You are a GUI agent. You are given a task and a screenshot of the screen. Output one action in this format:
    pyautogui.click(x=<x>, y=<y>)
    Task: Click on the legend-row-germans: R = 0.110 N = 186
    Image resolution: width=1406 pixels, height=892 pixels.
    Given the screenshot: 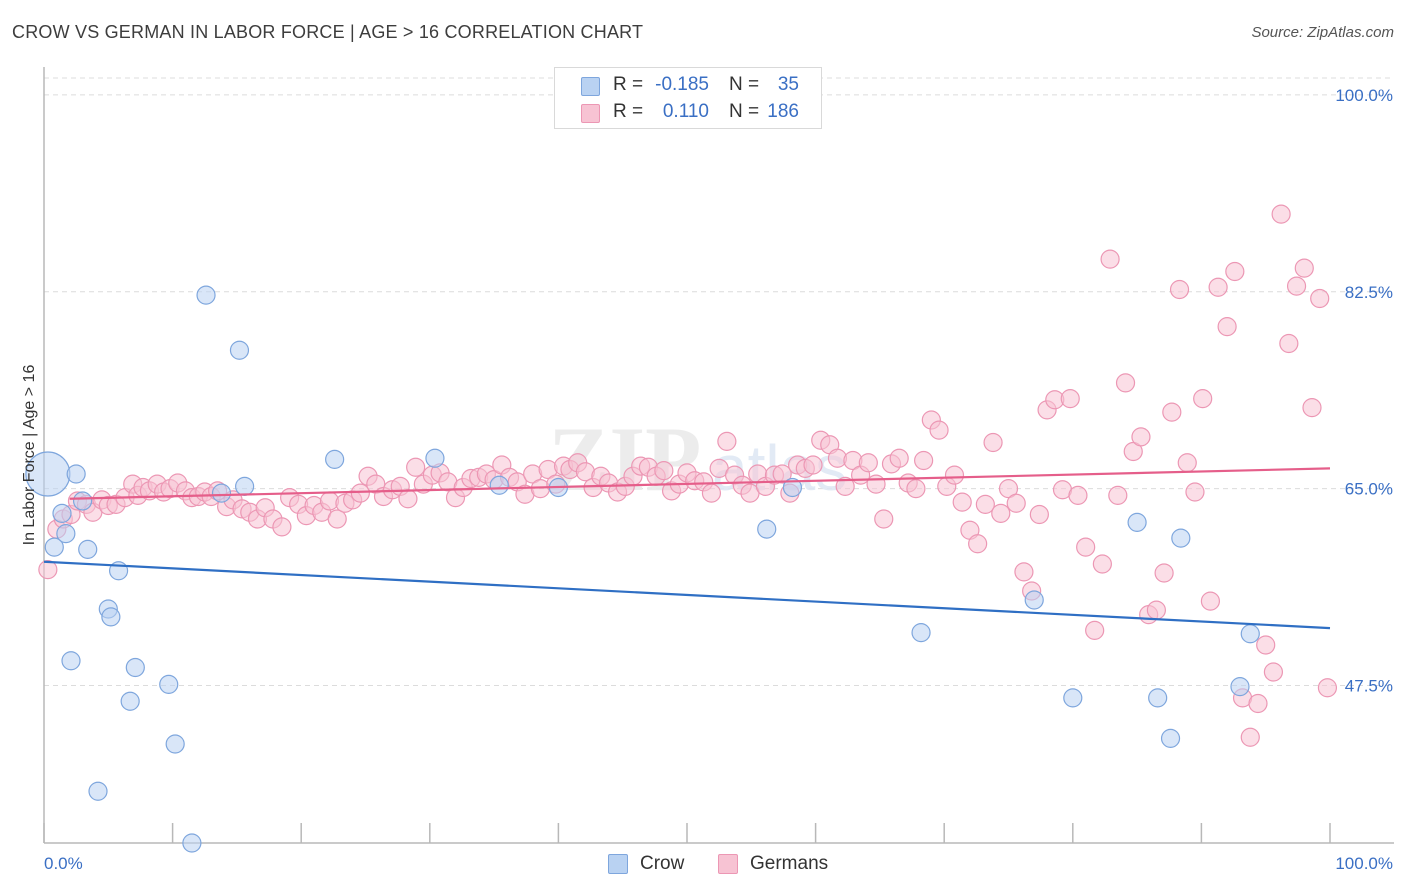 What is the action you would take?
    pyautogui.click(x=688, y=114)
    